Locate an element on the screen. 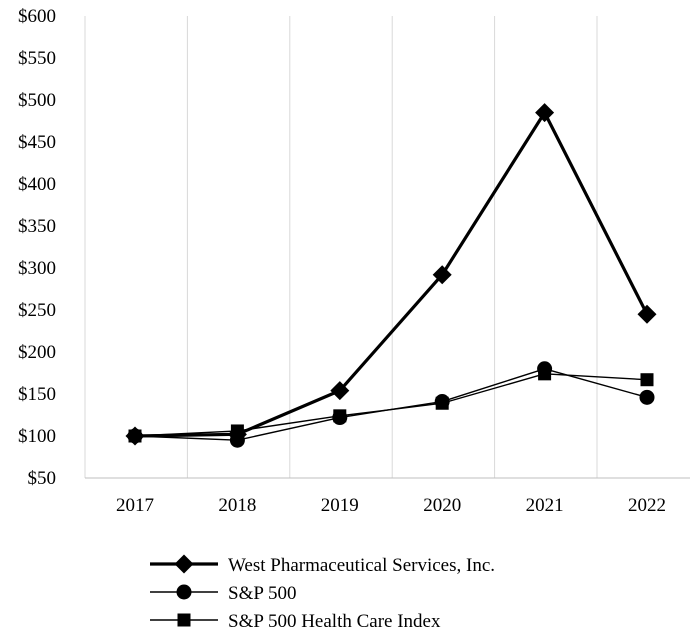  y-tick-label: $600 is located at coordinates (37, 16).